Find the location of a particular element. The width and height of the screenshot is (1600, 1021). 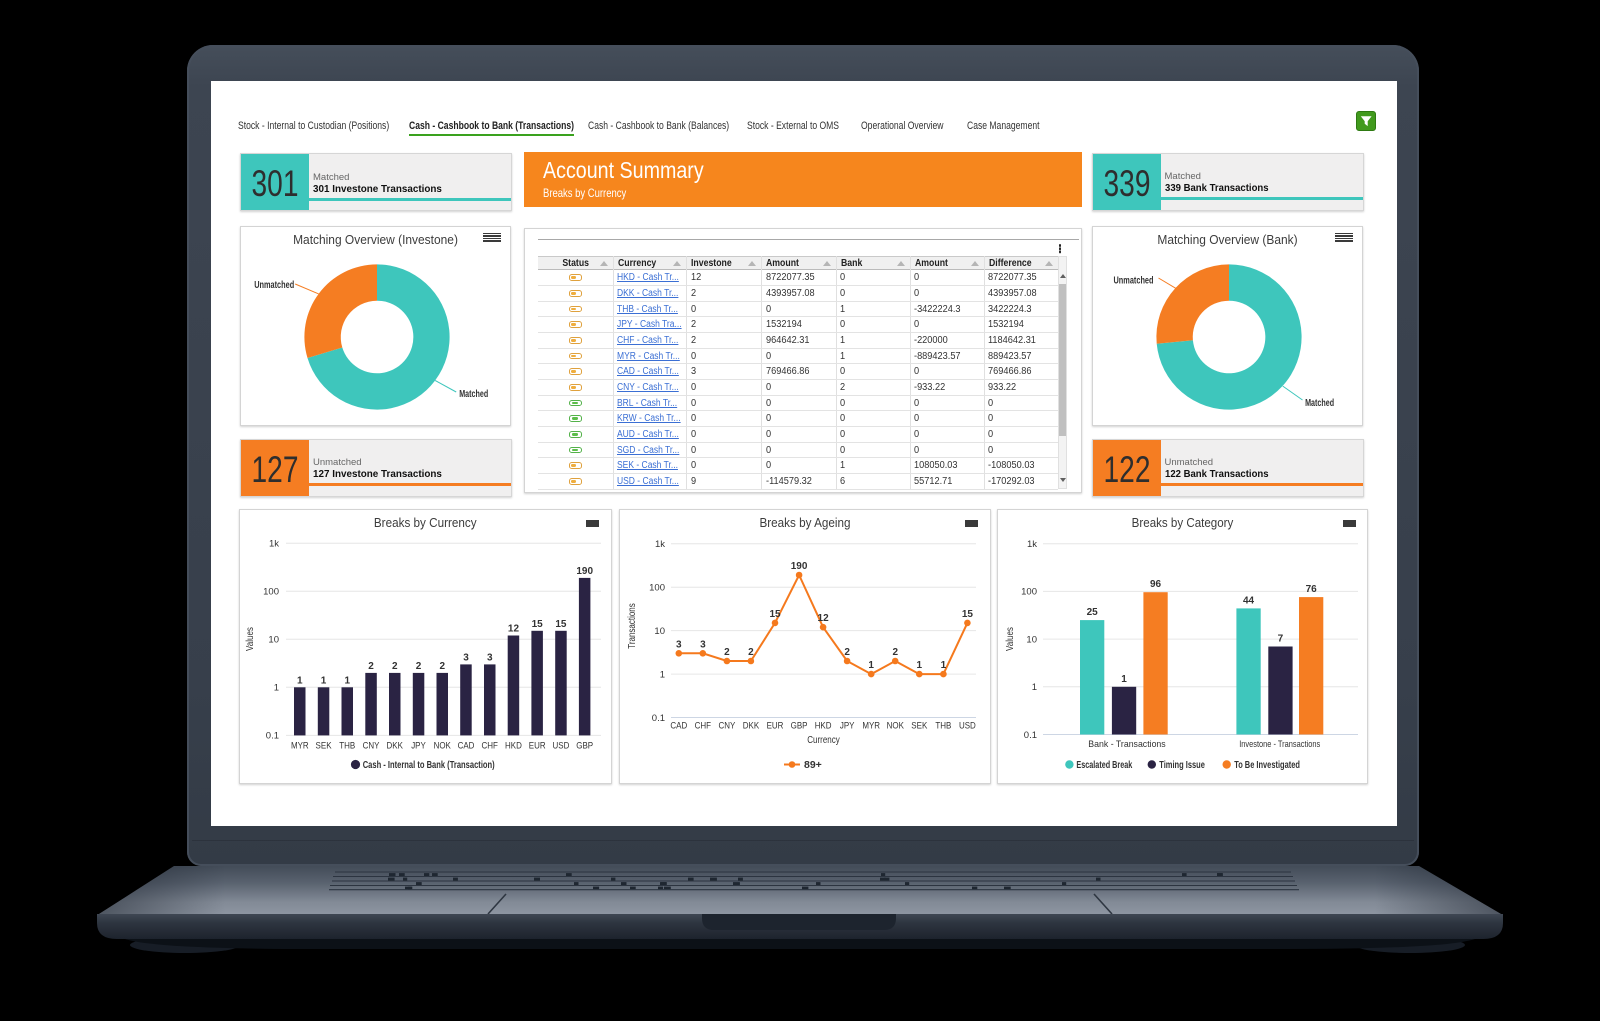

svg-text: Transactions is located at coordinates (632, 626).